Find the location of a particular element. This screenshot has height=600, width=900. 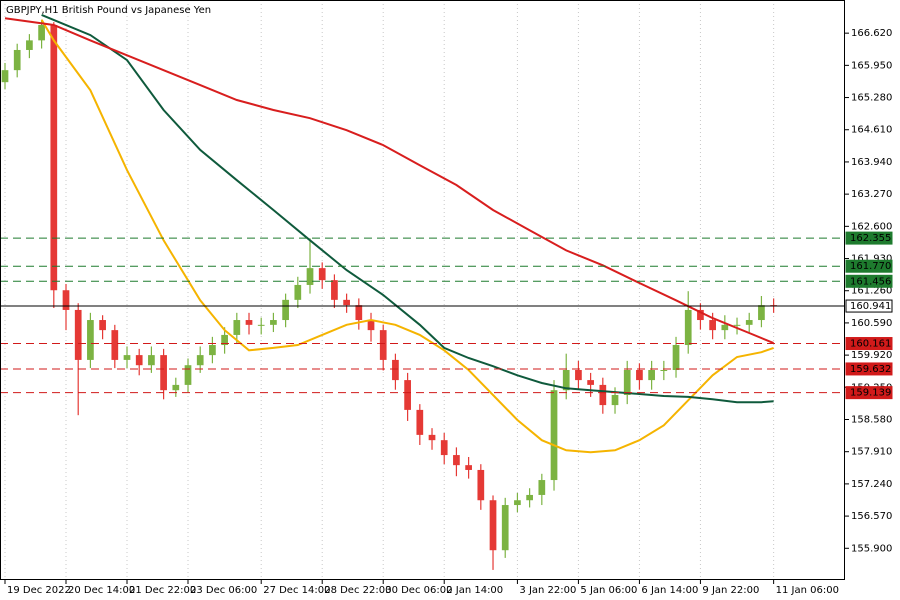

price-label: 161.456 is located at coordinates (870, 281).